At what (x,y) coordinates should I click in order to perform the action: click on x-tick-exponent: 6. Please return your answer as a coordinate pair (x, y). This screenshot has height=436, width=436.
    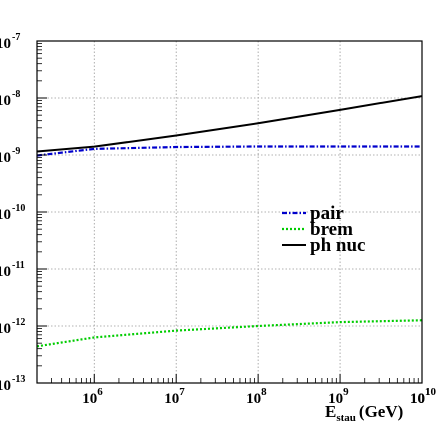
    Looking at the image, I should click on (100, 392).